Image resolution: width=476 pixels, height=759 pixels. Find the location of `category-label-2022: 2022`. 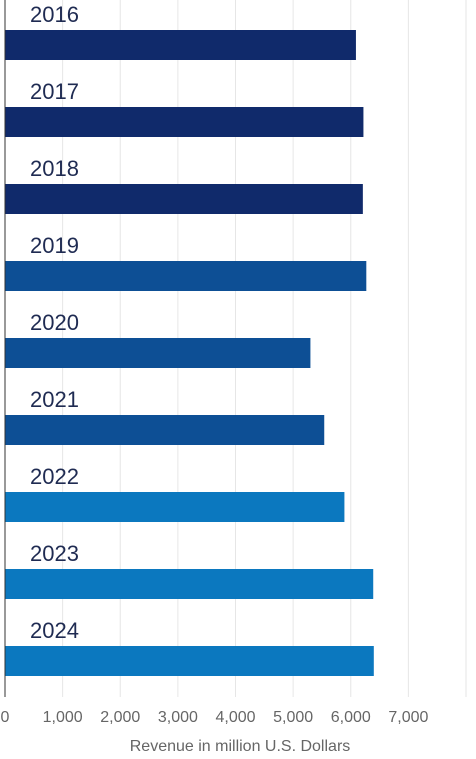

category-label-2022: 2022 is located at coordinates (54, 476).